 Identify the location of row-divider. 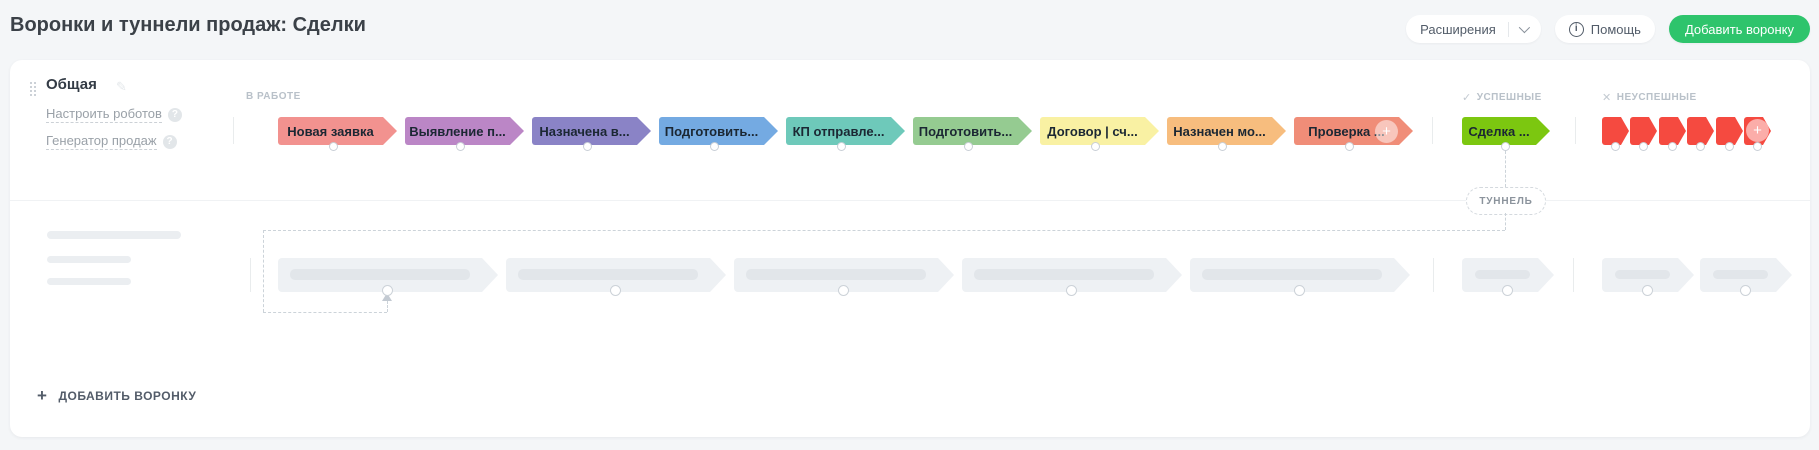
(910, 200).